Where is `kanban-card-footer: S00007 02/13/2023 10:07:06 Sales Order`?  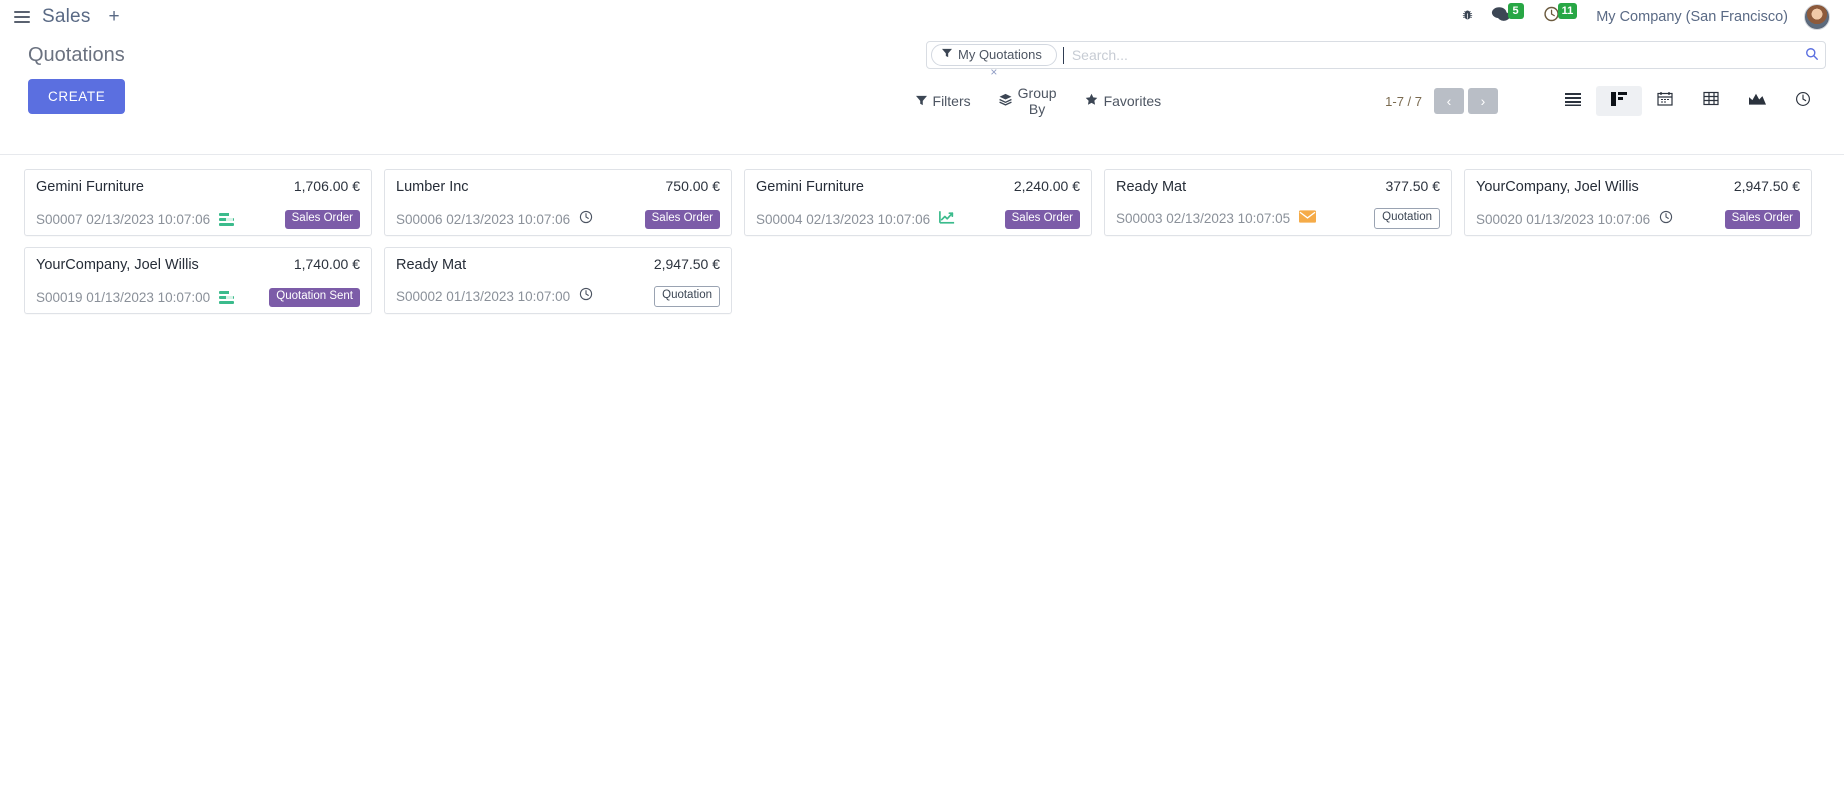
kanban-card-footer: S00007 02/13/2023 10:07:06 Sales Order is located at coordinates (198, 219).